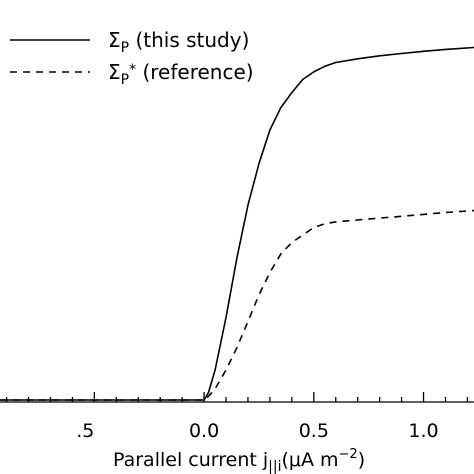 The image size is (474, 474). Describe the element at coordinates (237, 417) in the screenshot. I see `x-ticks: .5 0.0 0.5 1.0` at that location.